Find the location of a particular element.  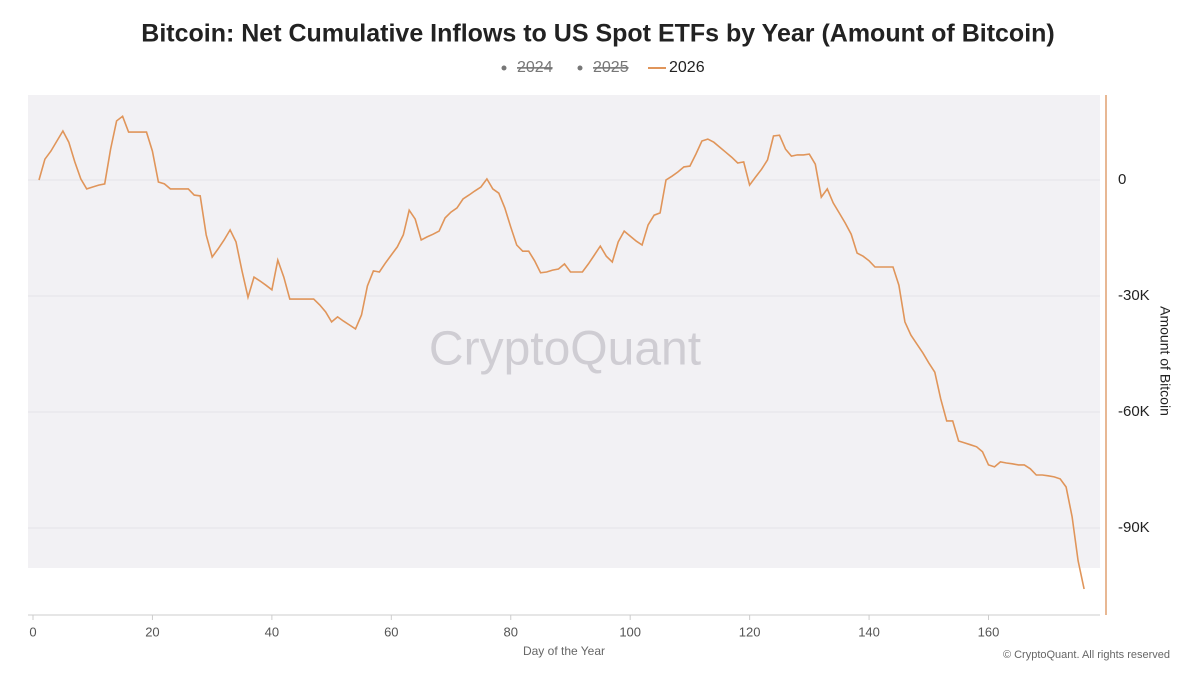

legend-label: 2026 is located at coordinates (687, 67).